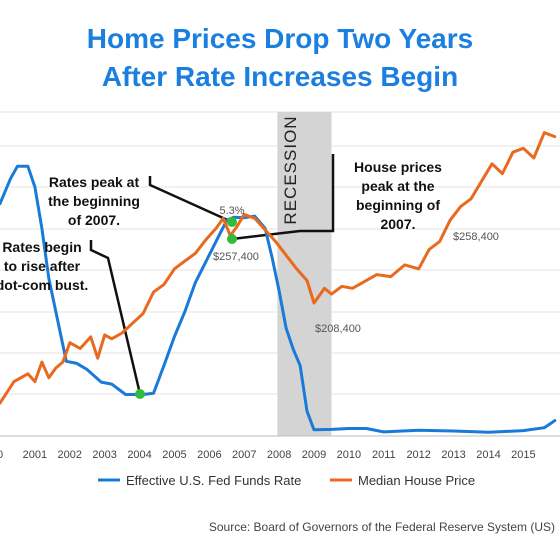 Image resolution: width=560 pixels, height=560 pixels. Describe the element at coordinates (416, 480) in the screenshot. I see `legend-label: Median House Price` at that location.